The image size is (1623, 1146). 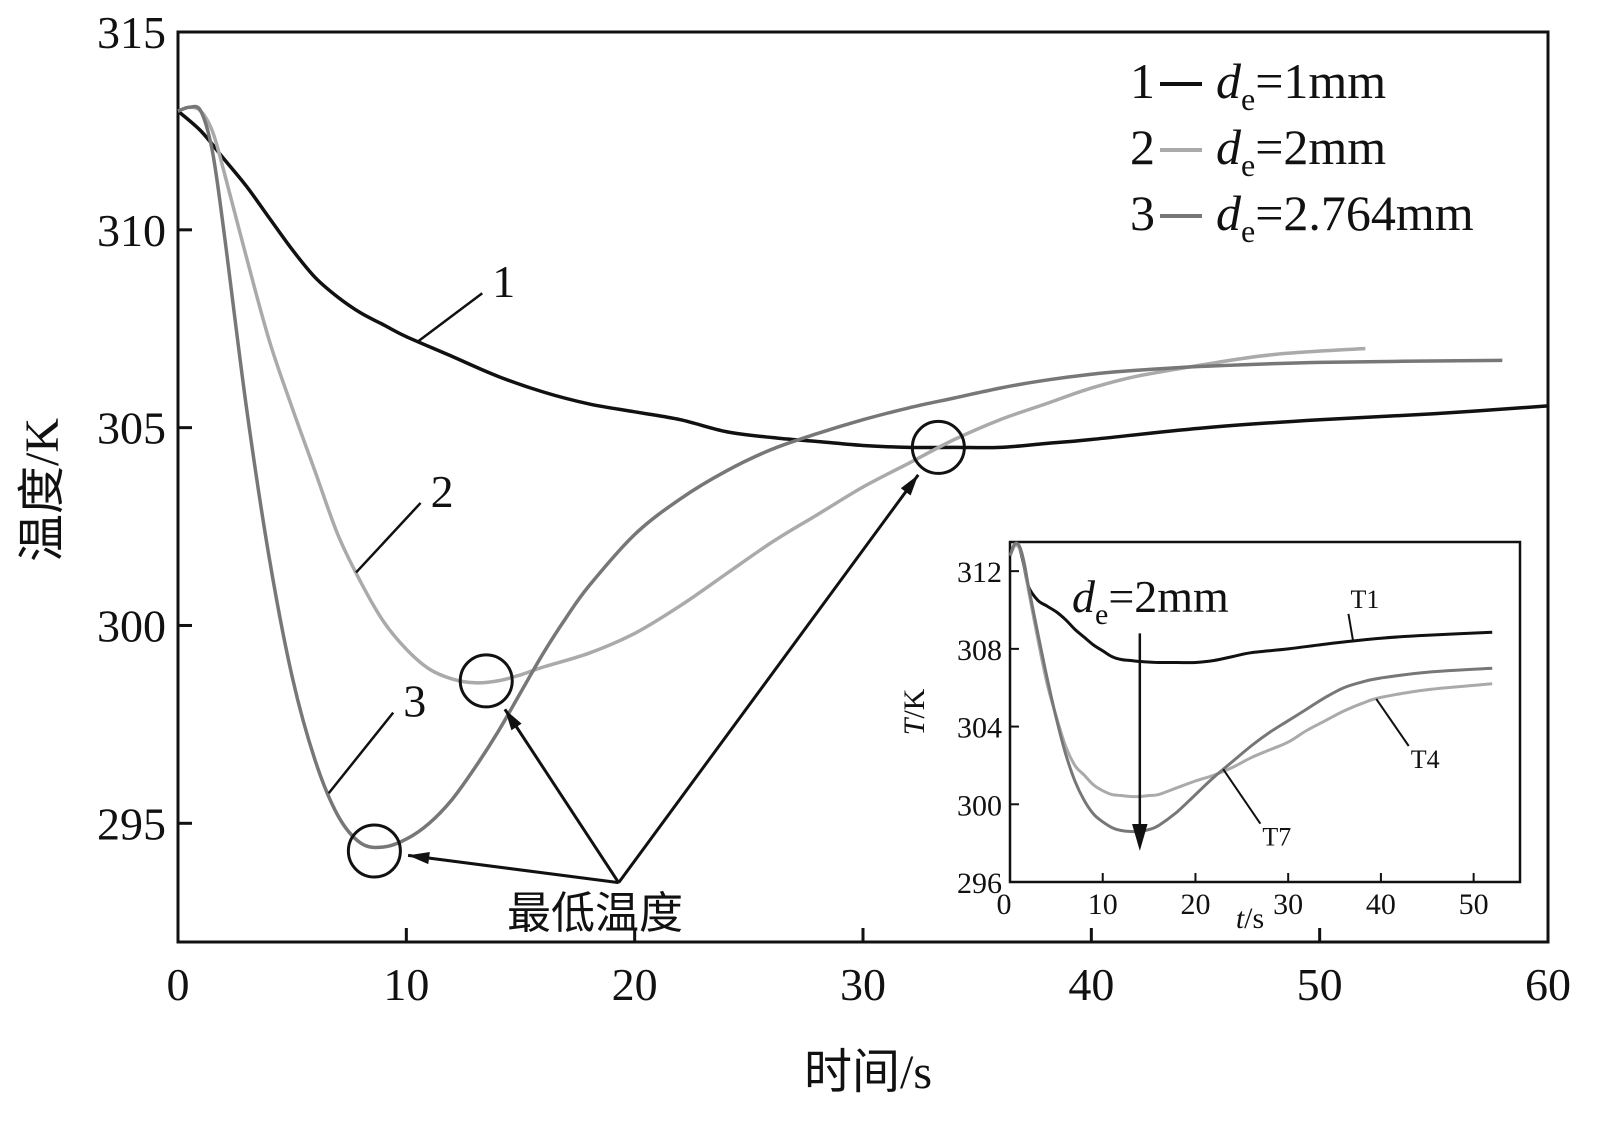 I want to click on inset-x-tick-label: 50, so click(x=1474, y=904).